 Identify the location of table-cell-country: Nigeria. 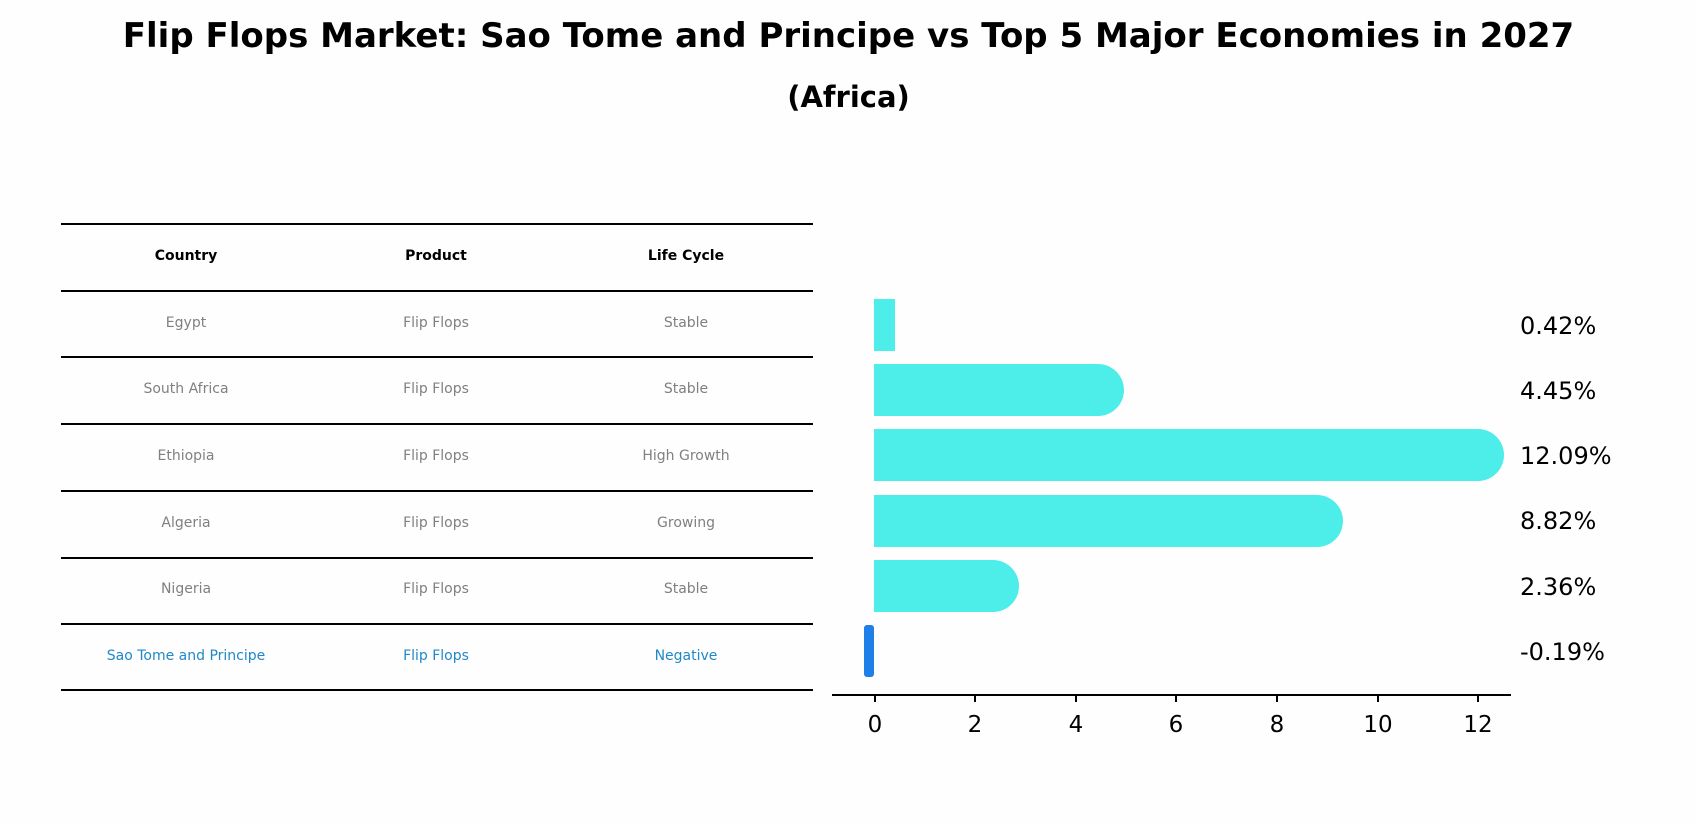
(186, 589).